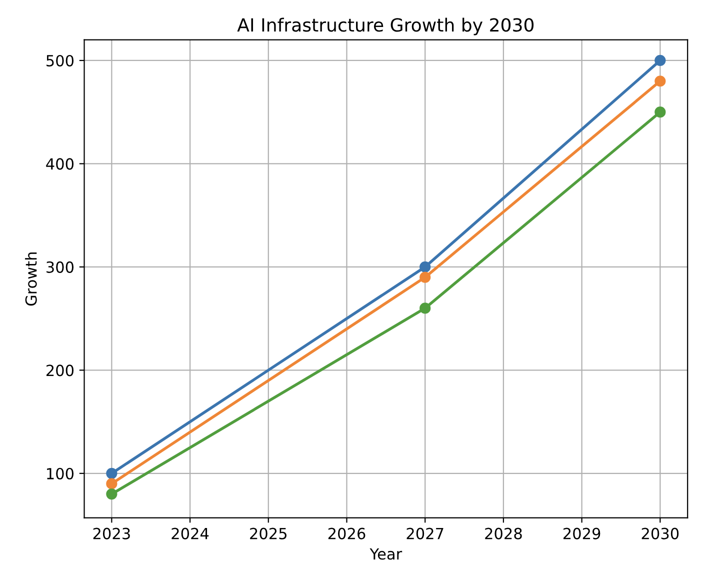 The image size is (714, 569). I want to click on y-tick-label: 200, so click(60, 370).